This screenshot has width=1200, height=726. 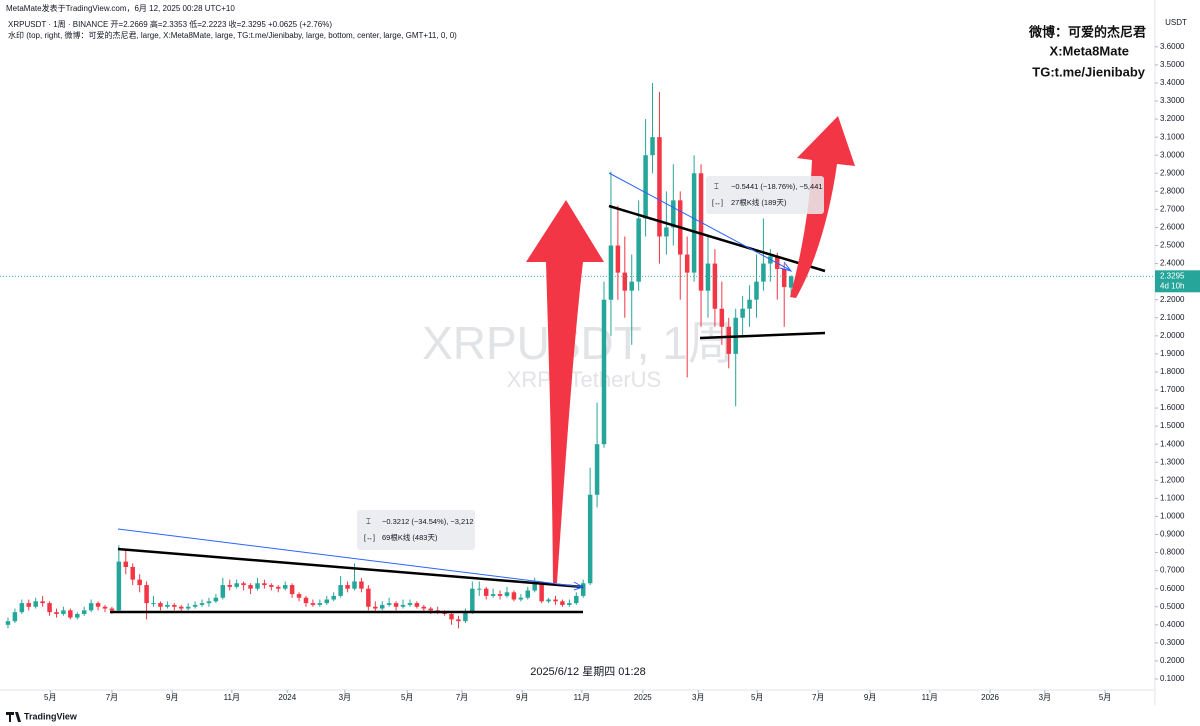 What do you see at coordinates (1172, 479) in the screenshot?
I see `y-tick-label: 1.2000` at bounding box center [1172, 479].